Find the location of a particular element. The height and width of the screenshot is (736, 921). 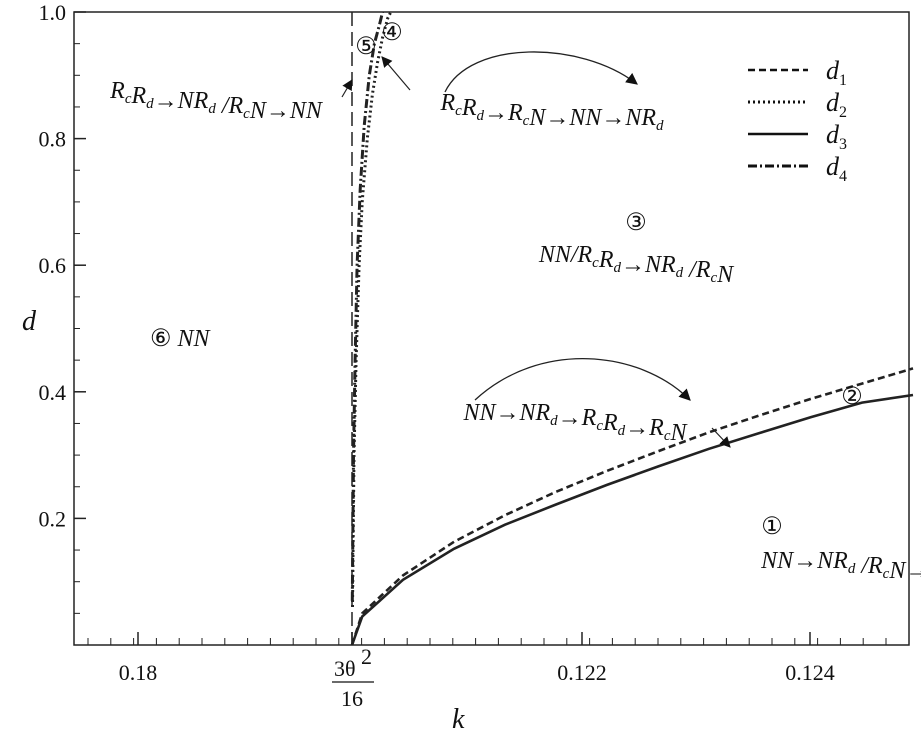

y-tick-label: 0.6 is located at coordinates (53, 265).